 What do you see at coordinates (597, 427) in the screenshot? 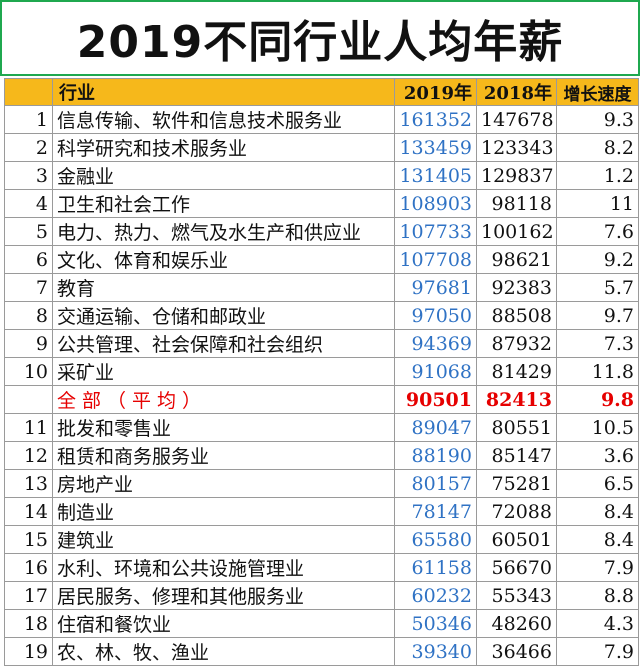
I see `growth-cell: 10.5` at bounding box center [597, 427].